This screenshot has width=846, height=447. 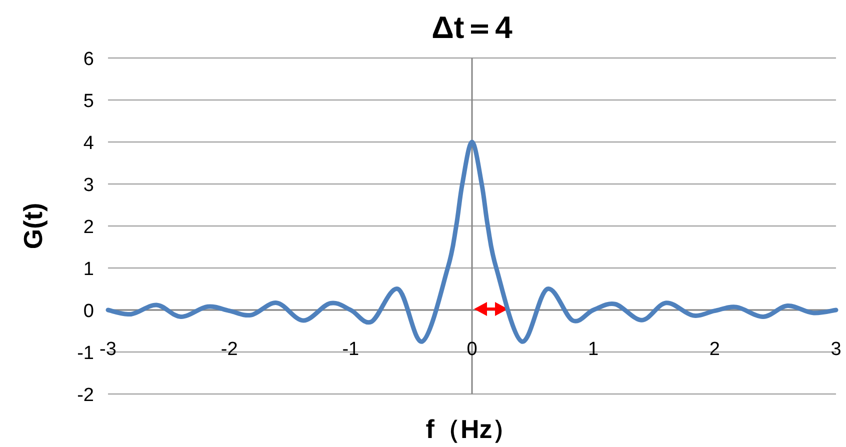 What do you see at coordinates (88, 185) in the screenshot?
I see `y-tick-label: 3` at bounding box center [88, 185].